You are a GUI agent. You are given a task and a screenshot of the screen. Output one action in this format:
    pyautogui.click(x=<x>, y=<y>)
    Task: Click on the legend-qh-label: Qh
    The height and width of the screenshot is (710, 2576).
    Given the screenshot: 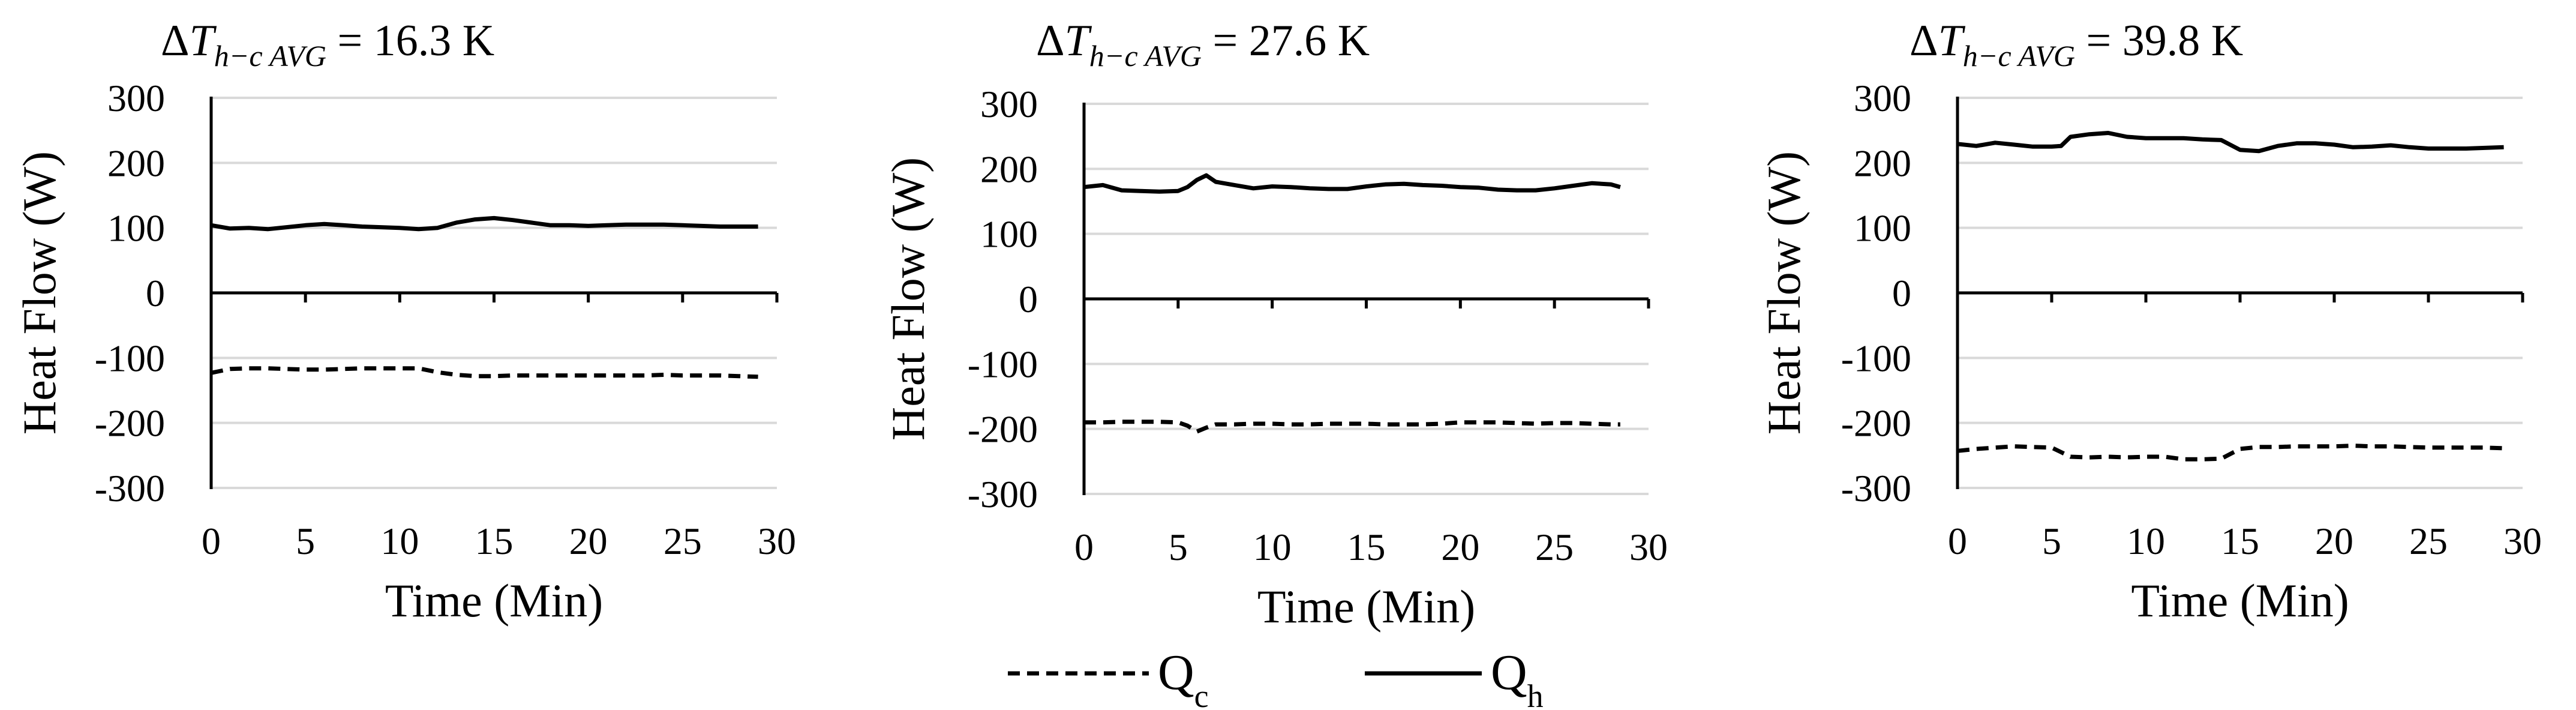 What is the action you would take?
    pyautogui.click(x=1517, y=678)
    